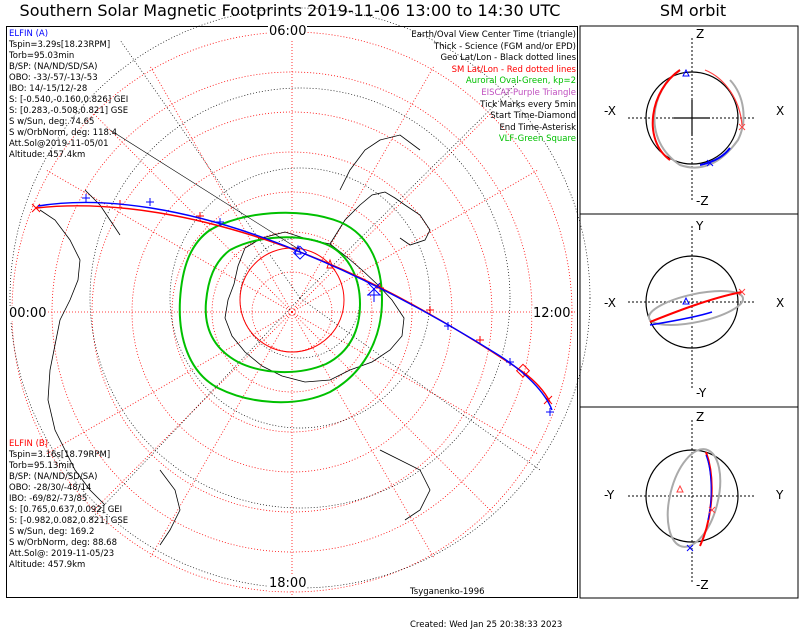  What do you see at coordinates (689, 310) in the screenshot?
I see `orbit-panel-xy` at bounding box center [689, 310].